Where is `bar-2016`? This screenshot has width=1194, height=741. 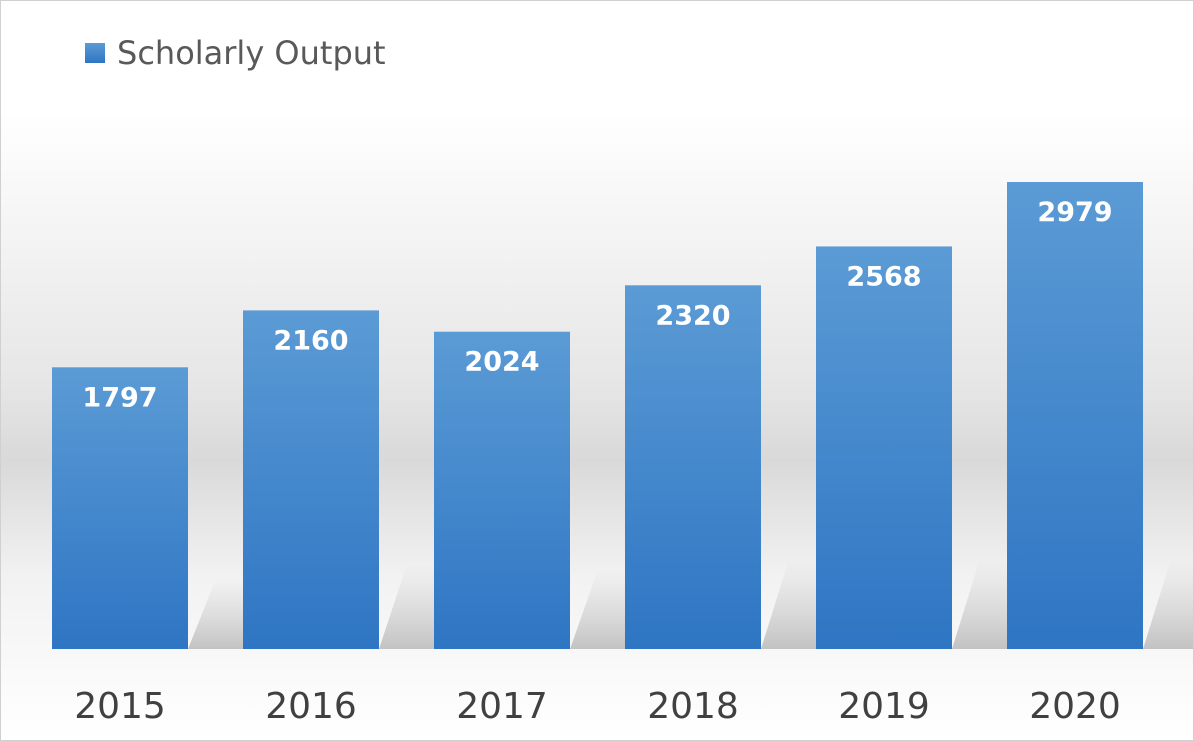 bar-2016 is located at coordinates (311, 479).